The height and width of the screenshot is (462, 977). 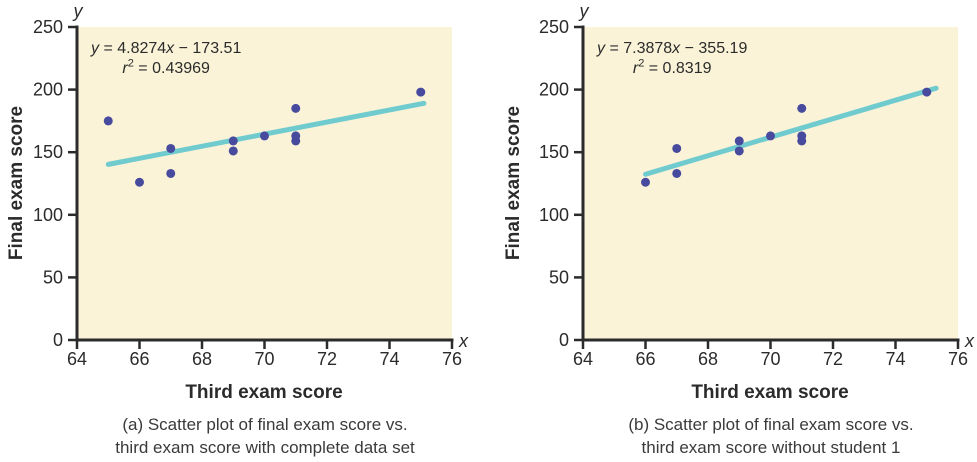 I want to click on caption-line-1: (b) Scatter plot of final exam score vs., so click(x=771, y=424).